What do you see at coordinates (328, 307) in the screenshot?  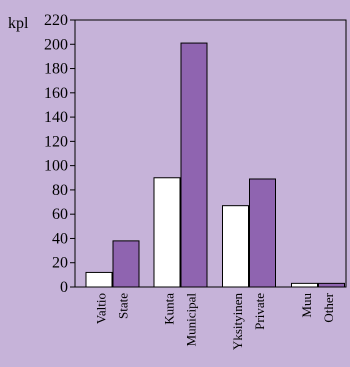 I see `category-label-en: Other` at bounding box center [328, 307].